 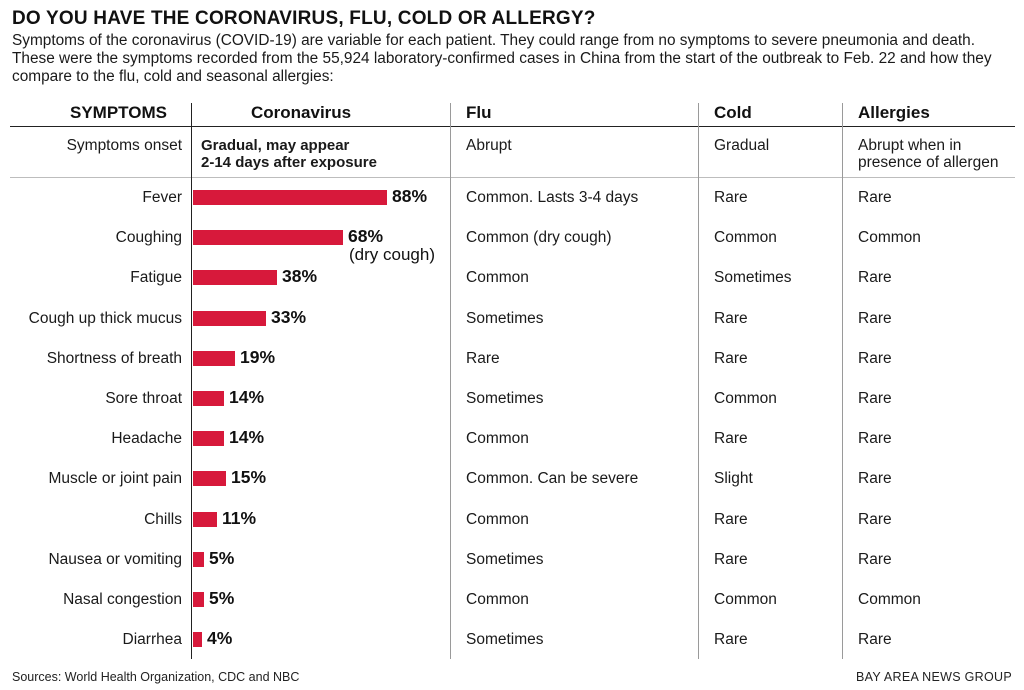 I want to click on header-coronavirus: Coronavirus, so click(x=301, y=112).